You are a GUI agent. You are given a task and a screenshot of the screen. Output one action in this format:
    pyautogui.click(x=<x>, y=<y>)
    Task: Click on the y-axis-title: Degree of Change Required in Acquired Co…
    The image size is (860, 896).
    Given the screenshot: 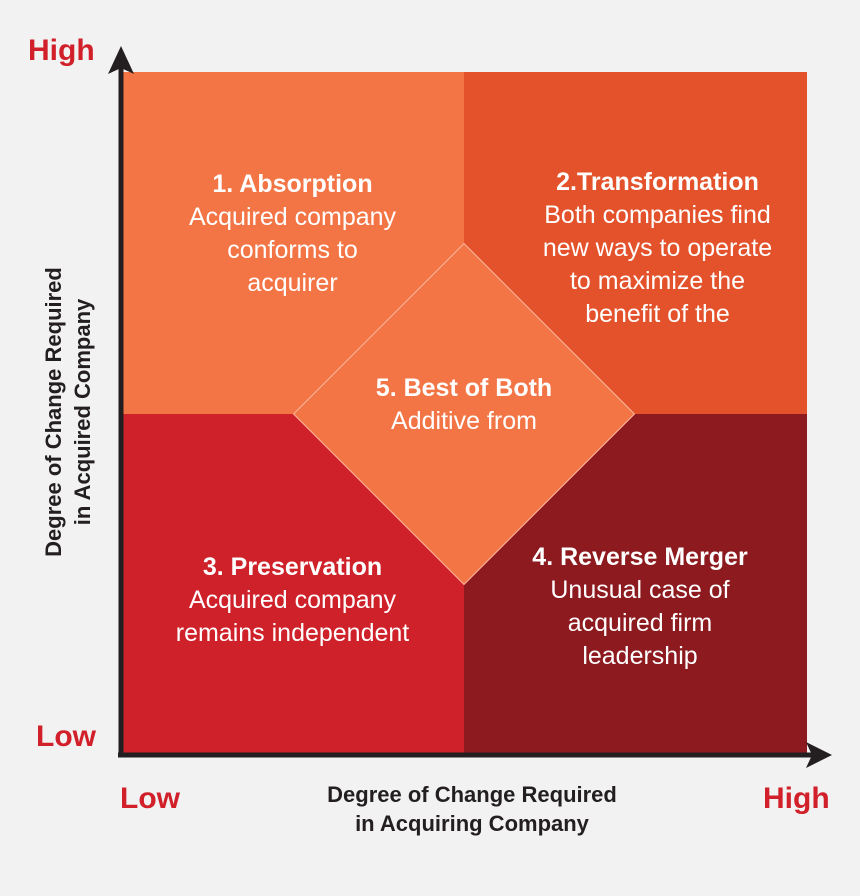 What is the action you would take?
    pyautogui.click(x=68, y=412)
    